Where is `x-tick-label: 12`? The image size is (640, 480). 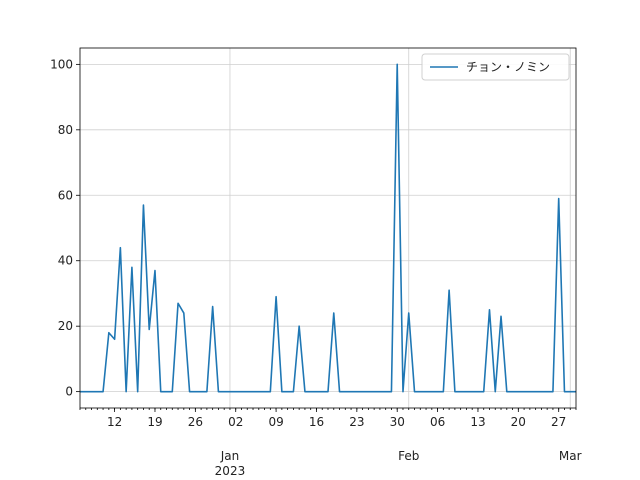 x-tick-label: 12 is located at coordinates (114, 422).